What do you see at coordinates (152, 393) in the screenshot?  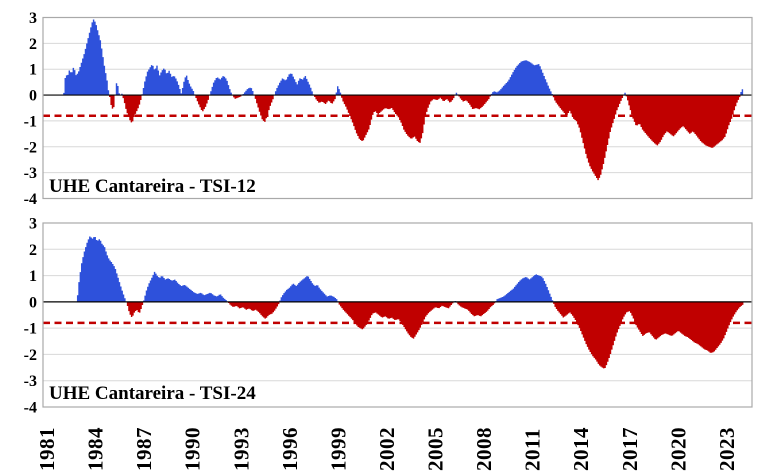 I see `chart-title-tsi24: UHE Cantareira - TSI-24` at bounding box center [152, 393].